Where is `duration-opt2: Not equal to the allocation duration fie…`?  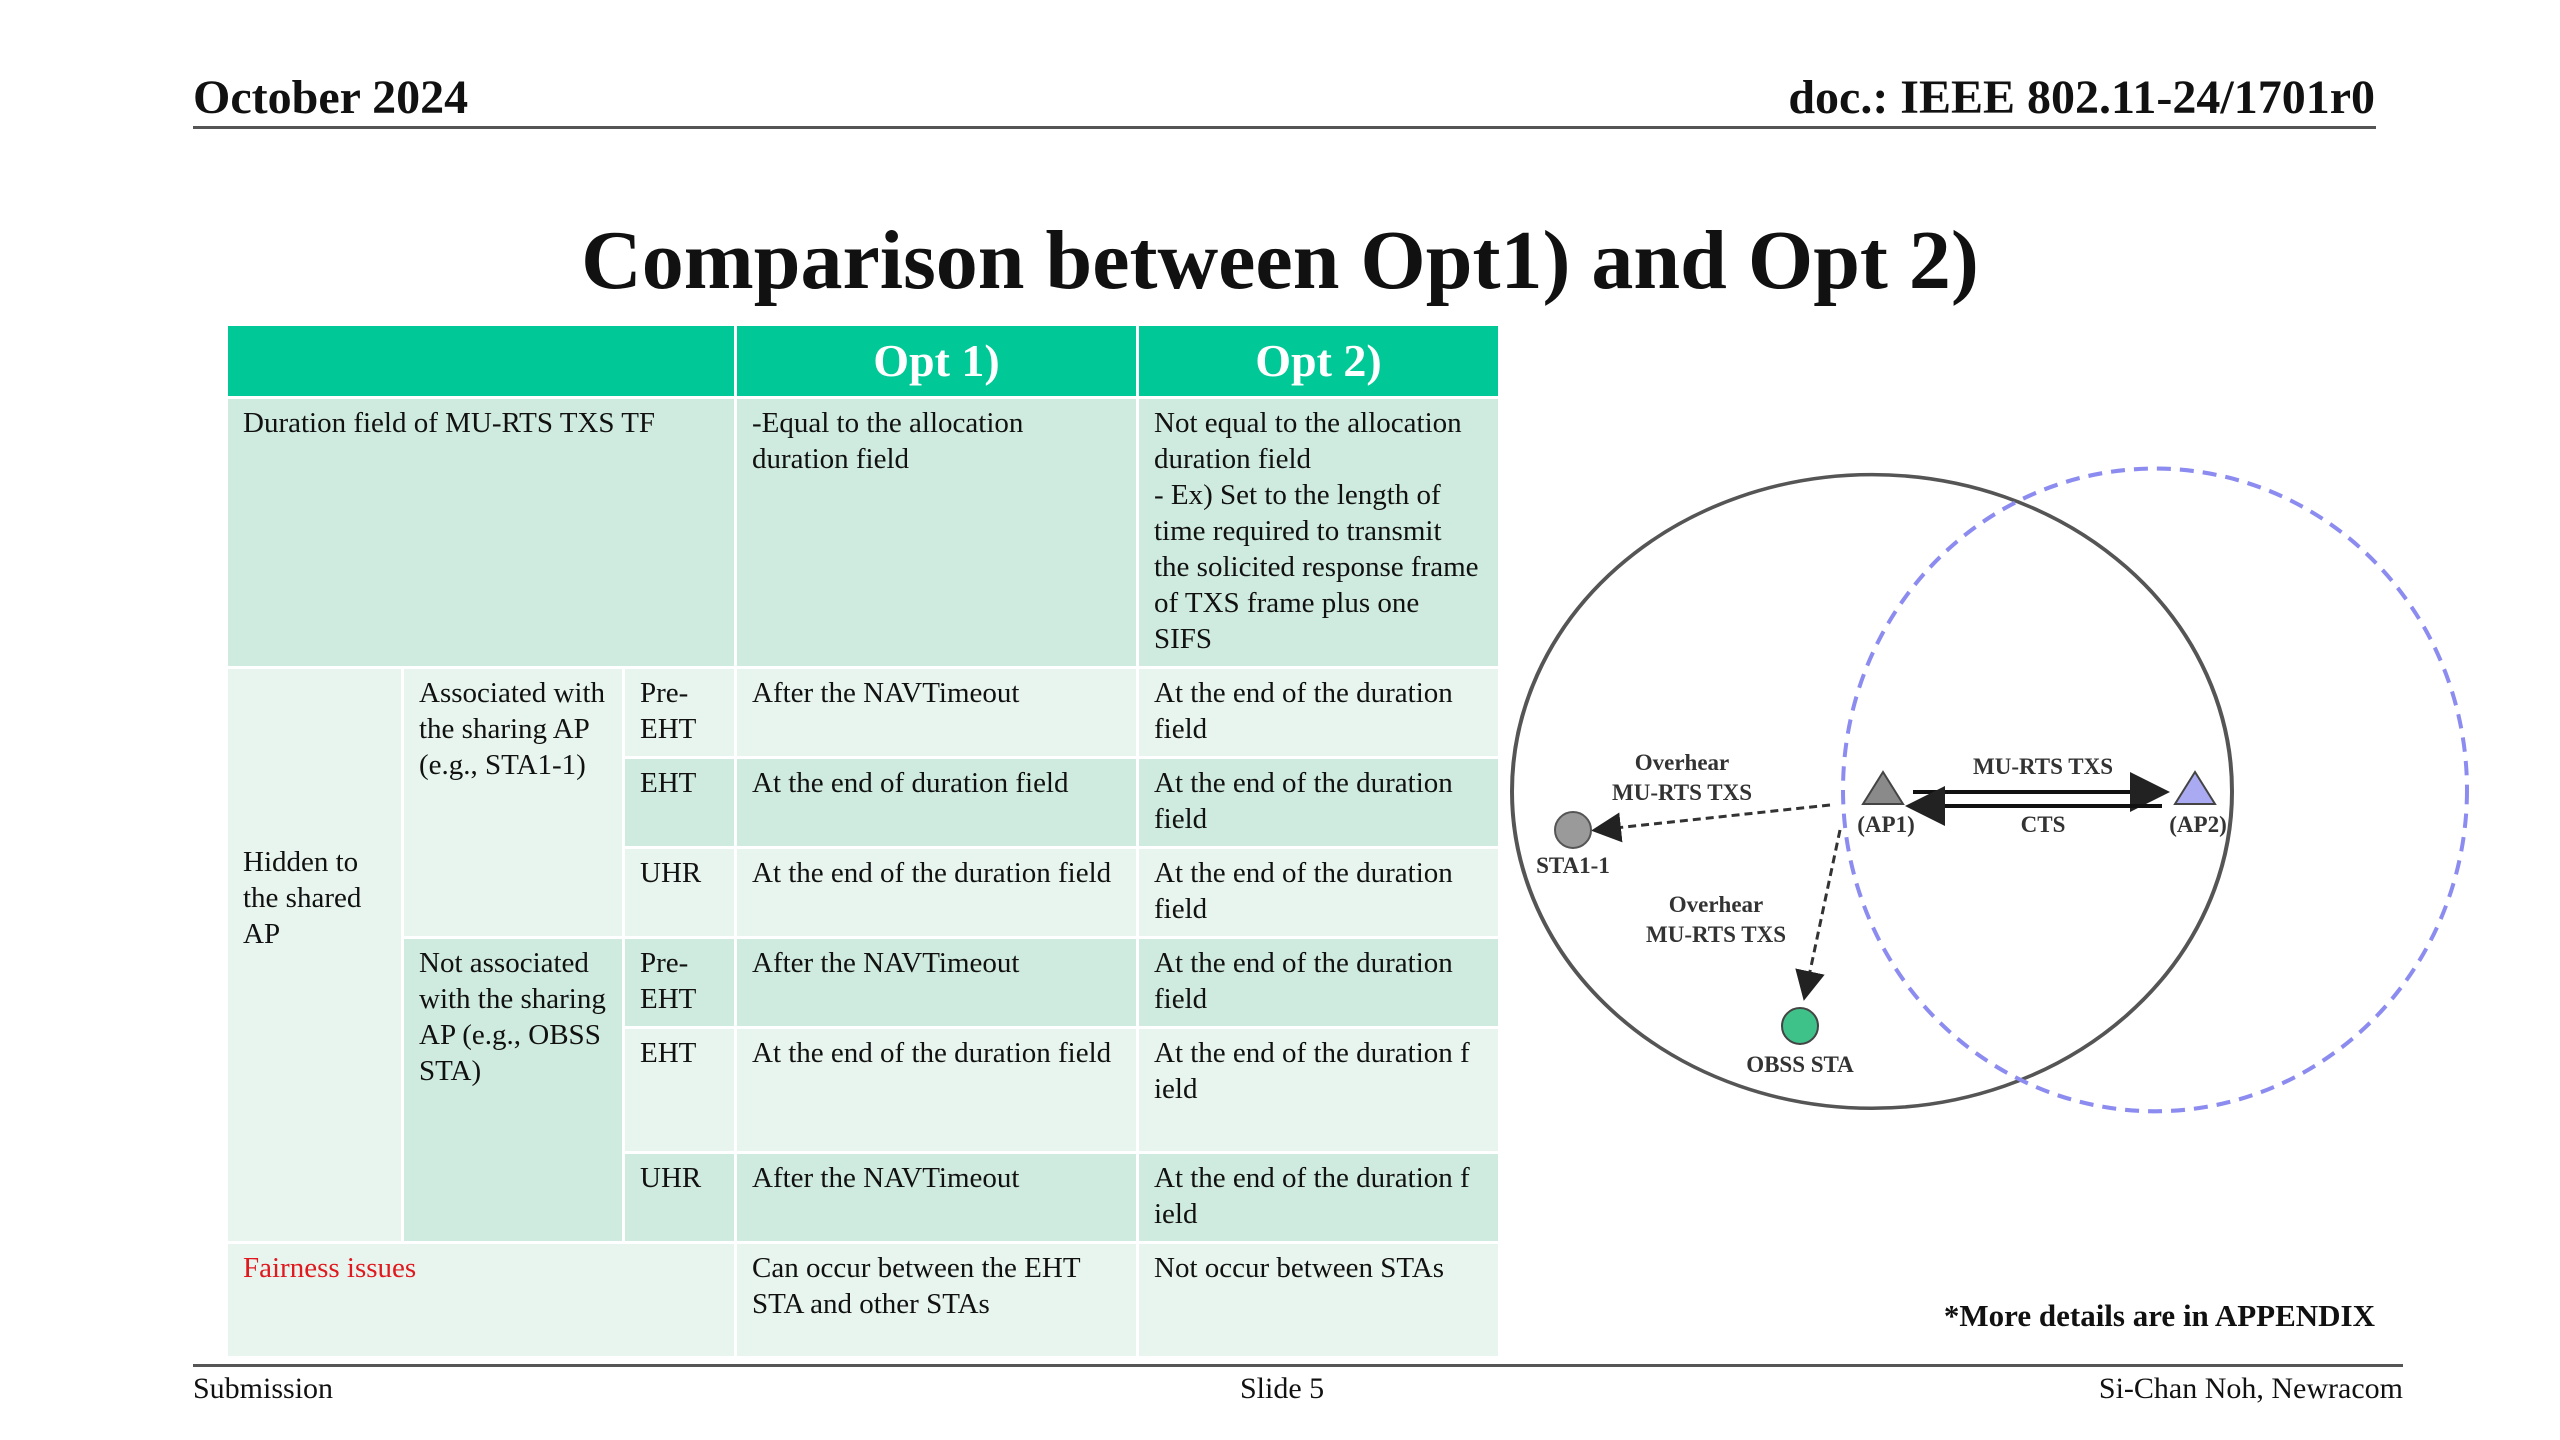
duration-opt2: Not equal to the allocation duration fie… is located at coordinates (1318, 532).